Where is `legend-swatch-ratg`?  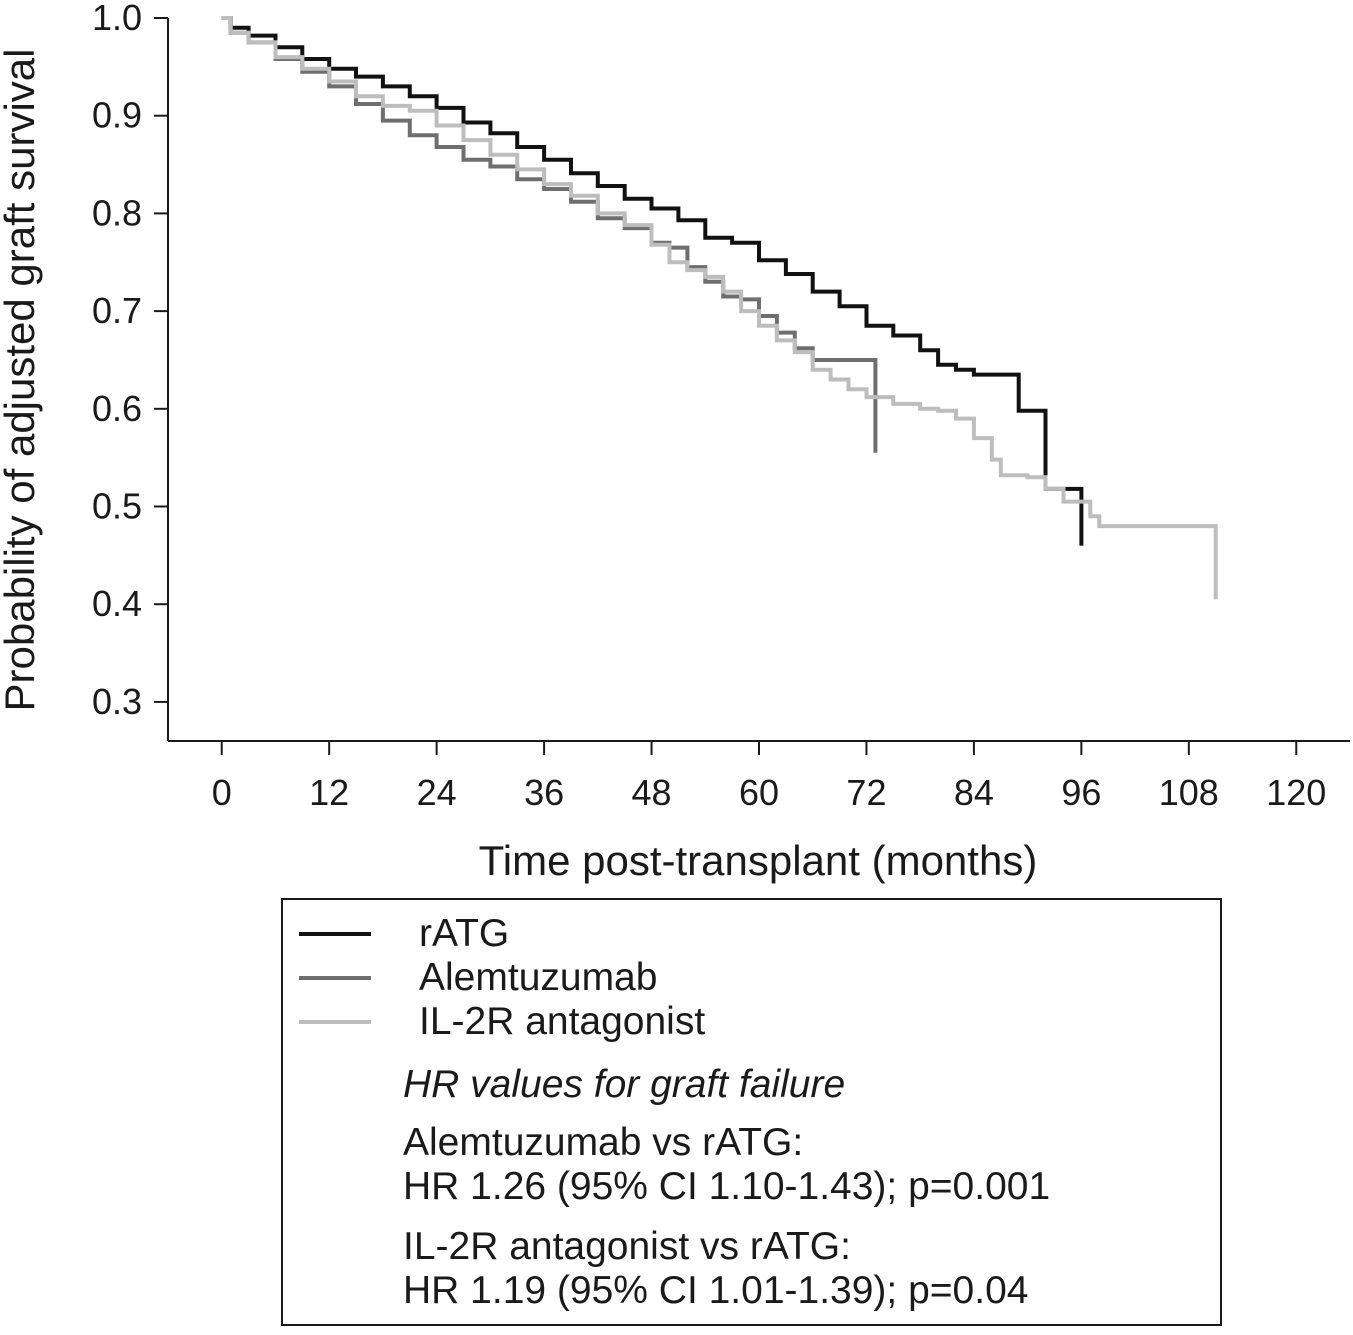
legend-swatch-ratg is located at coordinates (335, 934).